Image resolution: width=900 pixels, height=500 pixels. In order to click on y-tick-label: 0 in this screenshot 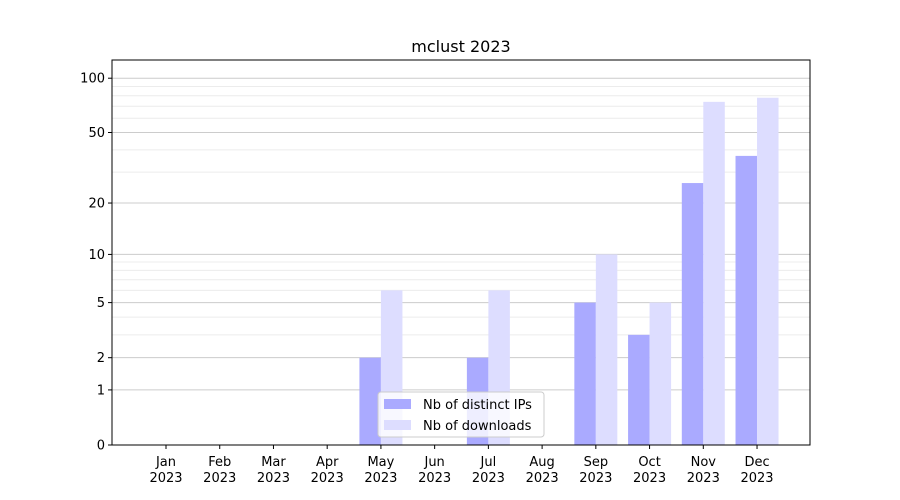, I will do `click(101, 446)`.